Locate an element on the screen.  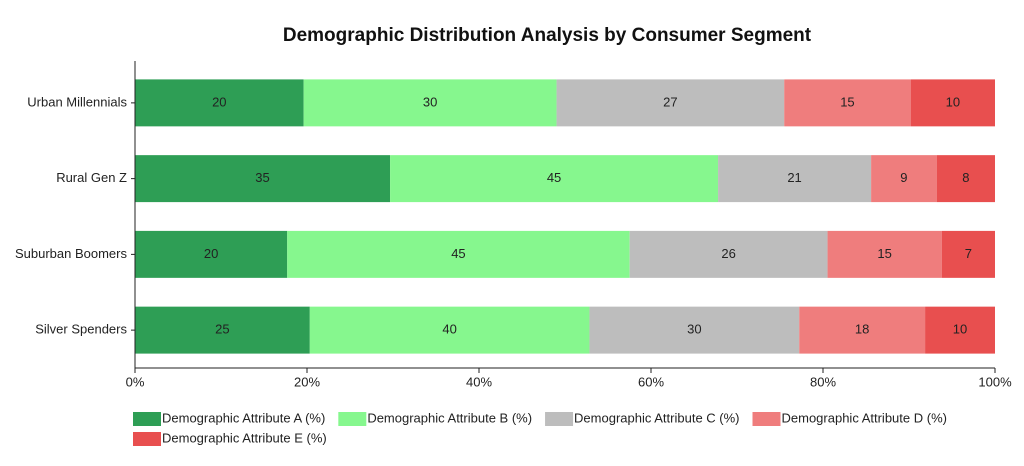
legend-label: Demographic Attribute A (%) is located at coordinates (243, 417).